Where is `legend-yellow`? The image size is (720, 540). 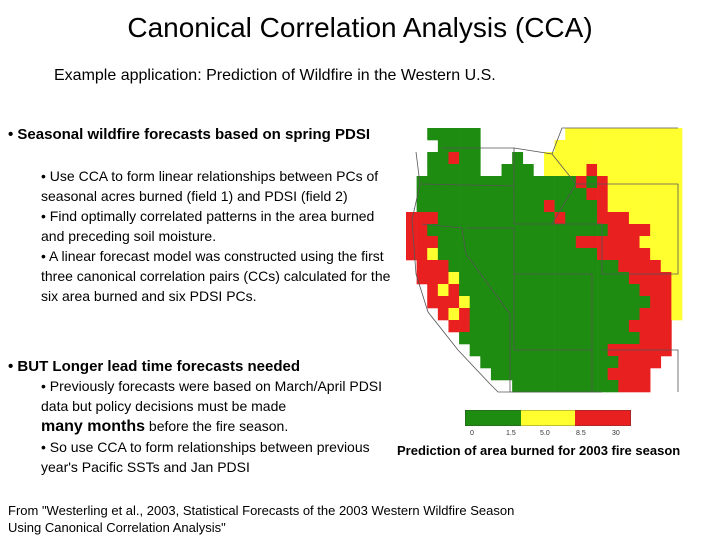 legend-yellow is located at coordinates (548, 418).